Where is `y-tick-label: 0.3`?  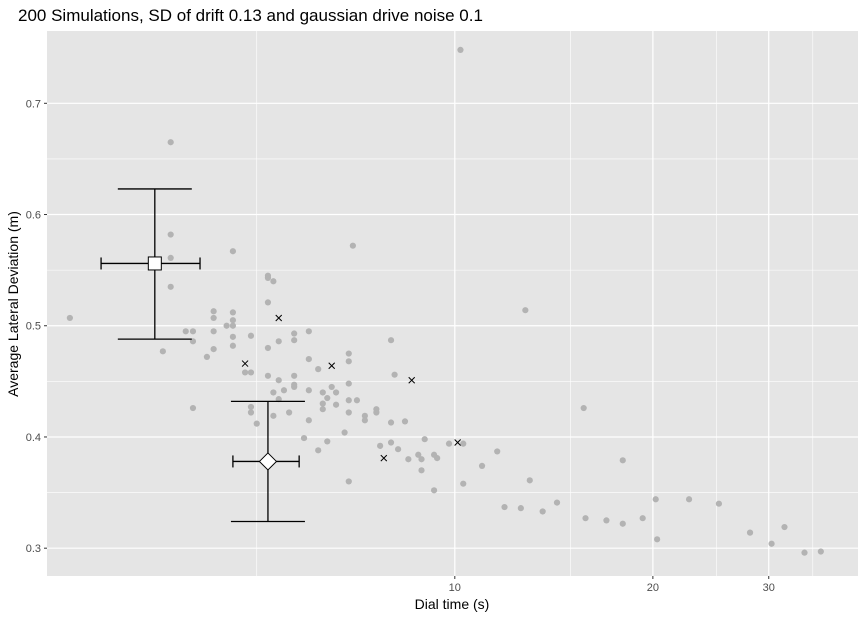 y-tick-label: 0.3 is located at coordinates (33, 549).